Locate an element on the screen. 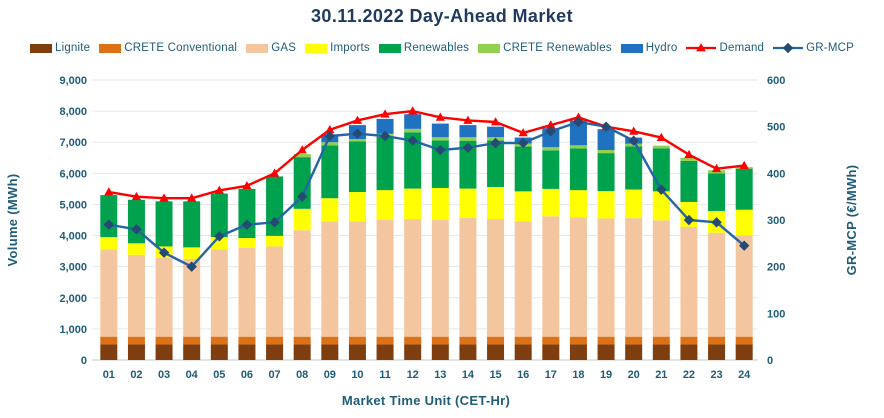 The width and height of the screenshot is (884, 418). x-tick-label: 13 is located at coordinates (440, 375).